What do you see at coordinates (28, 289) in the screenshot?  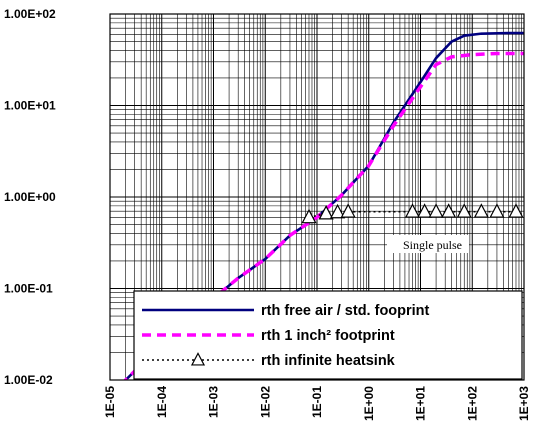 I see `y-tick-label: 1.00E-01` at bounding box center [28, 289].